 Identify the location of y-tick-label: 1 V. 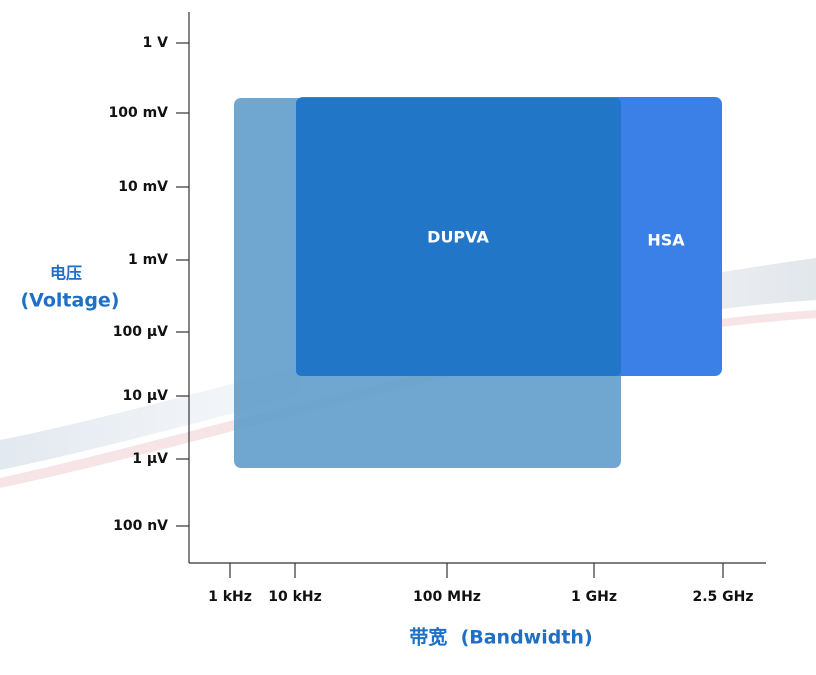
(156, 43).